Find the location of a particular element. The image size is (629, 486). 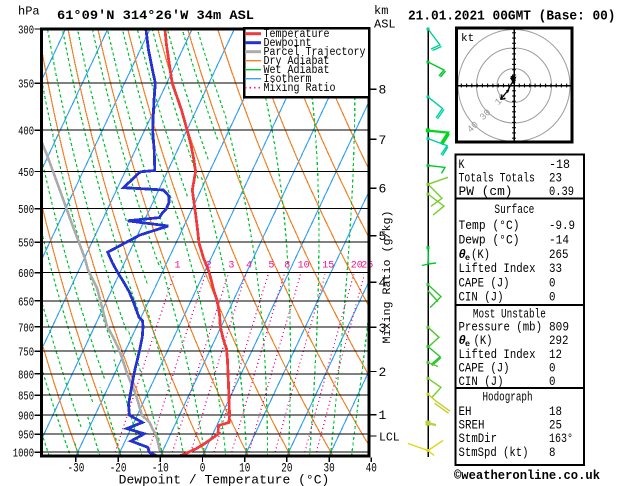

svg-text: 850 is located at coordinates (26, 397).